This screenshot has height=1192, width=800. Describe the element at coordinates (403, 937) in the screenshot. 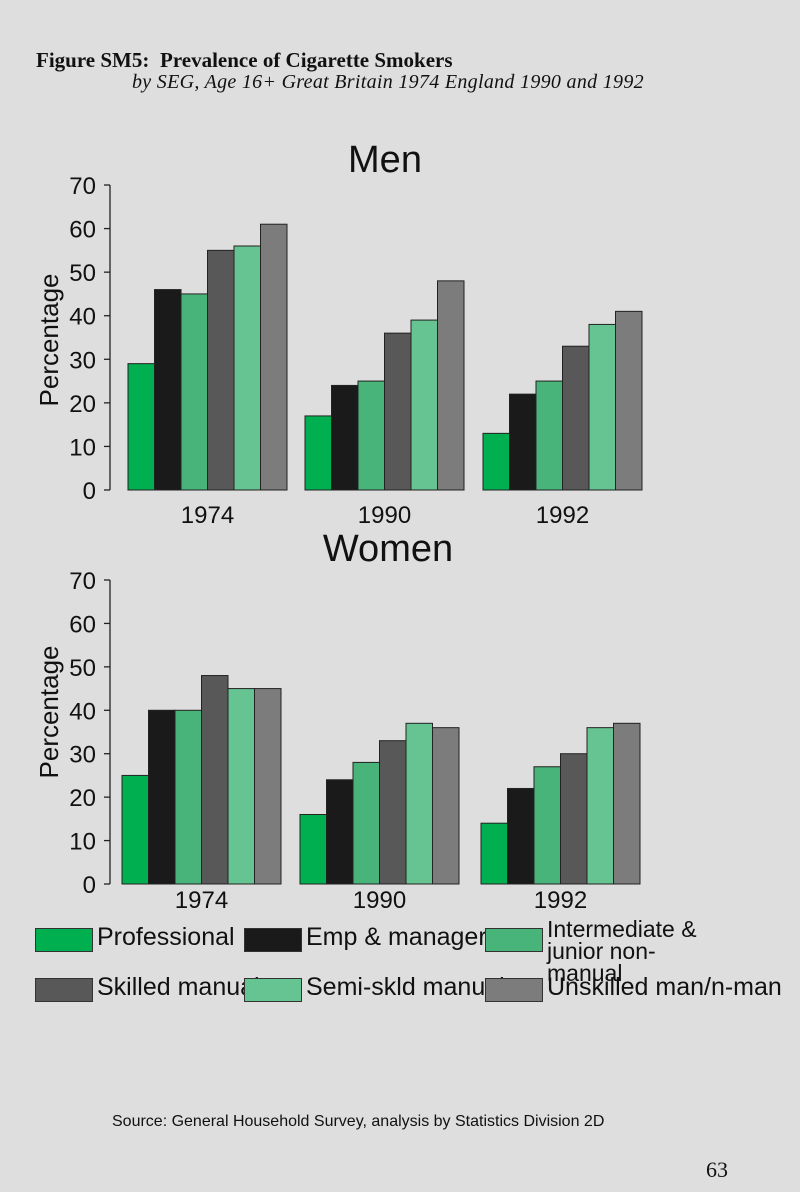

I see `legend-label-emp-managers: Emp & managers` at that location.